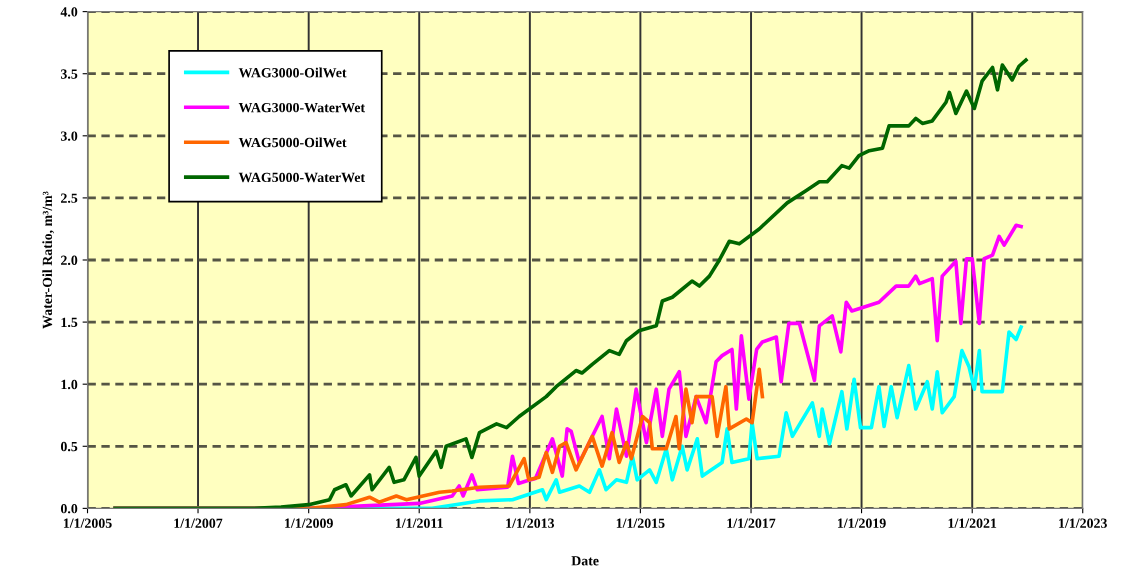  Describe the element at coordinates (585, 561) in the screenshot. I see `x-axis-title: Date` at that location.